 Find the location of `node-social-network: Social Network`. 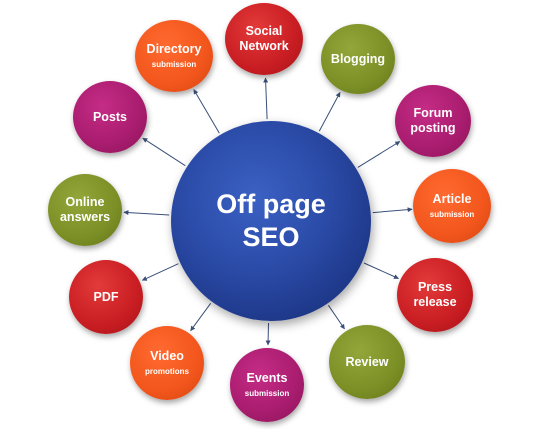

node-social-network: Social Network is located at coordinates (264, 39).